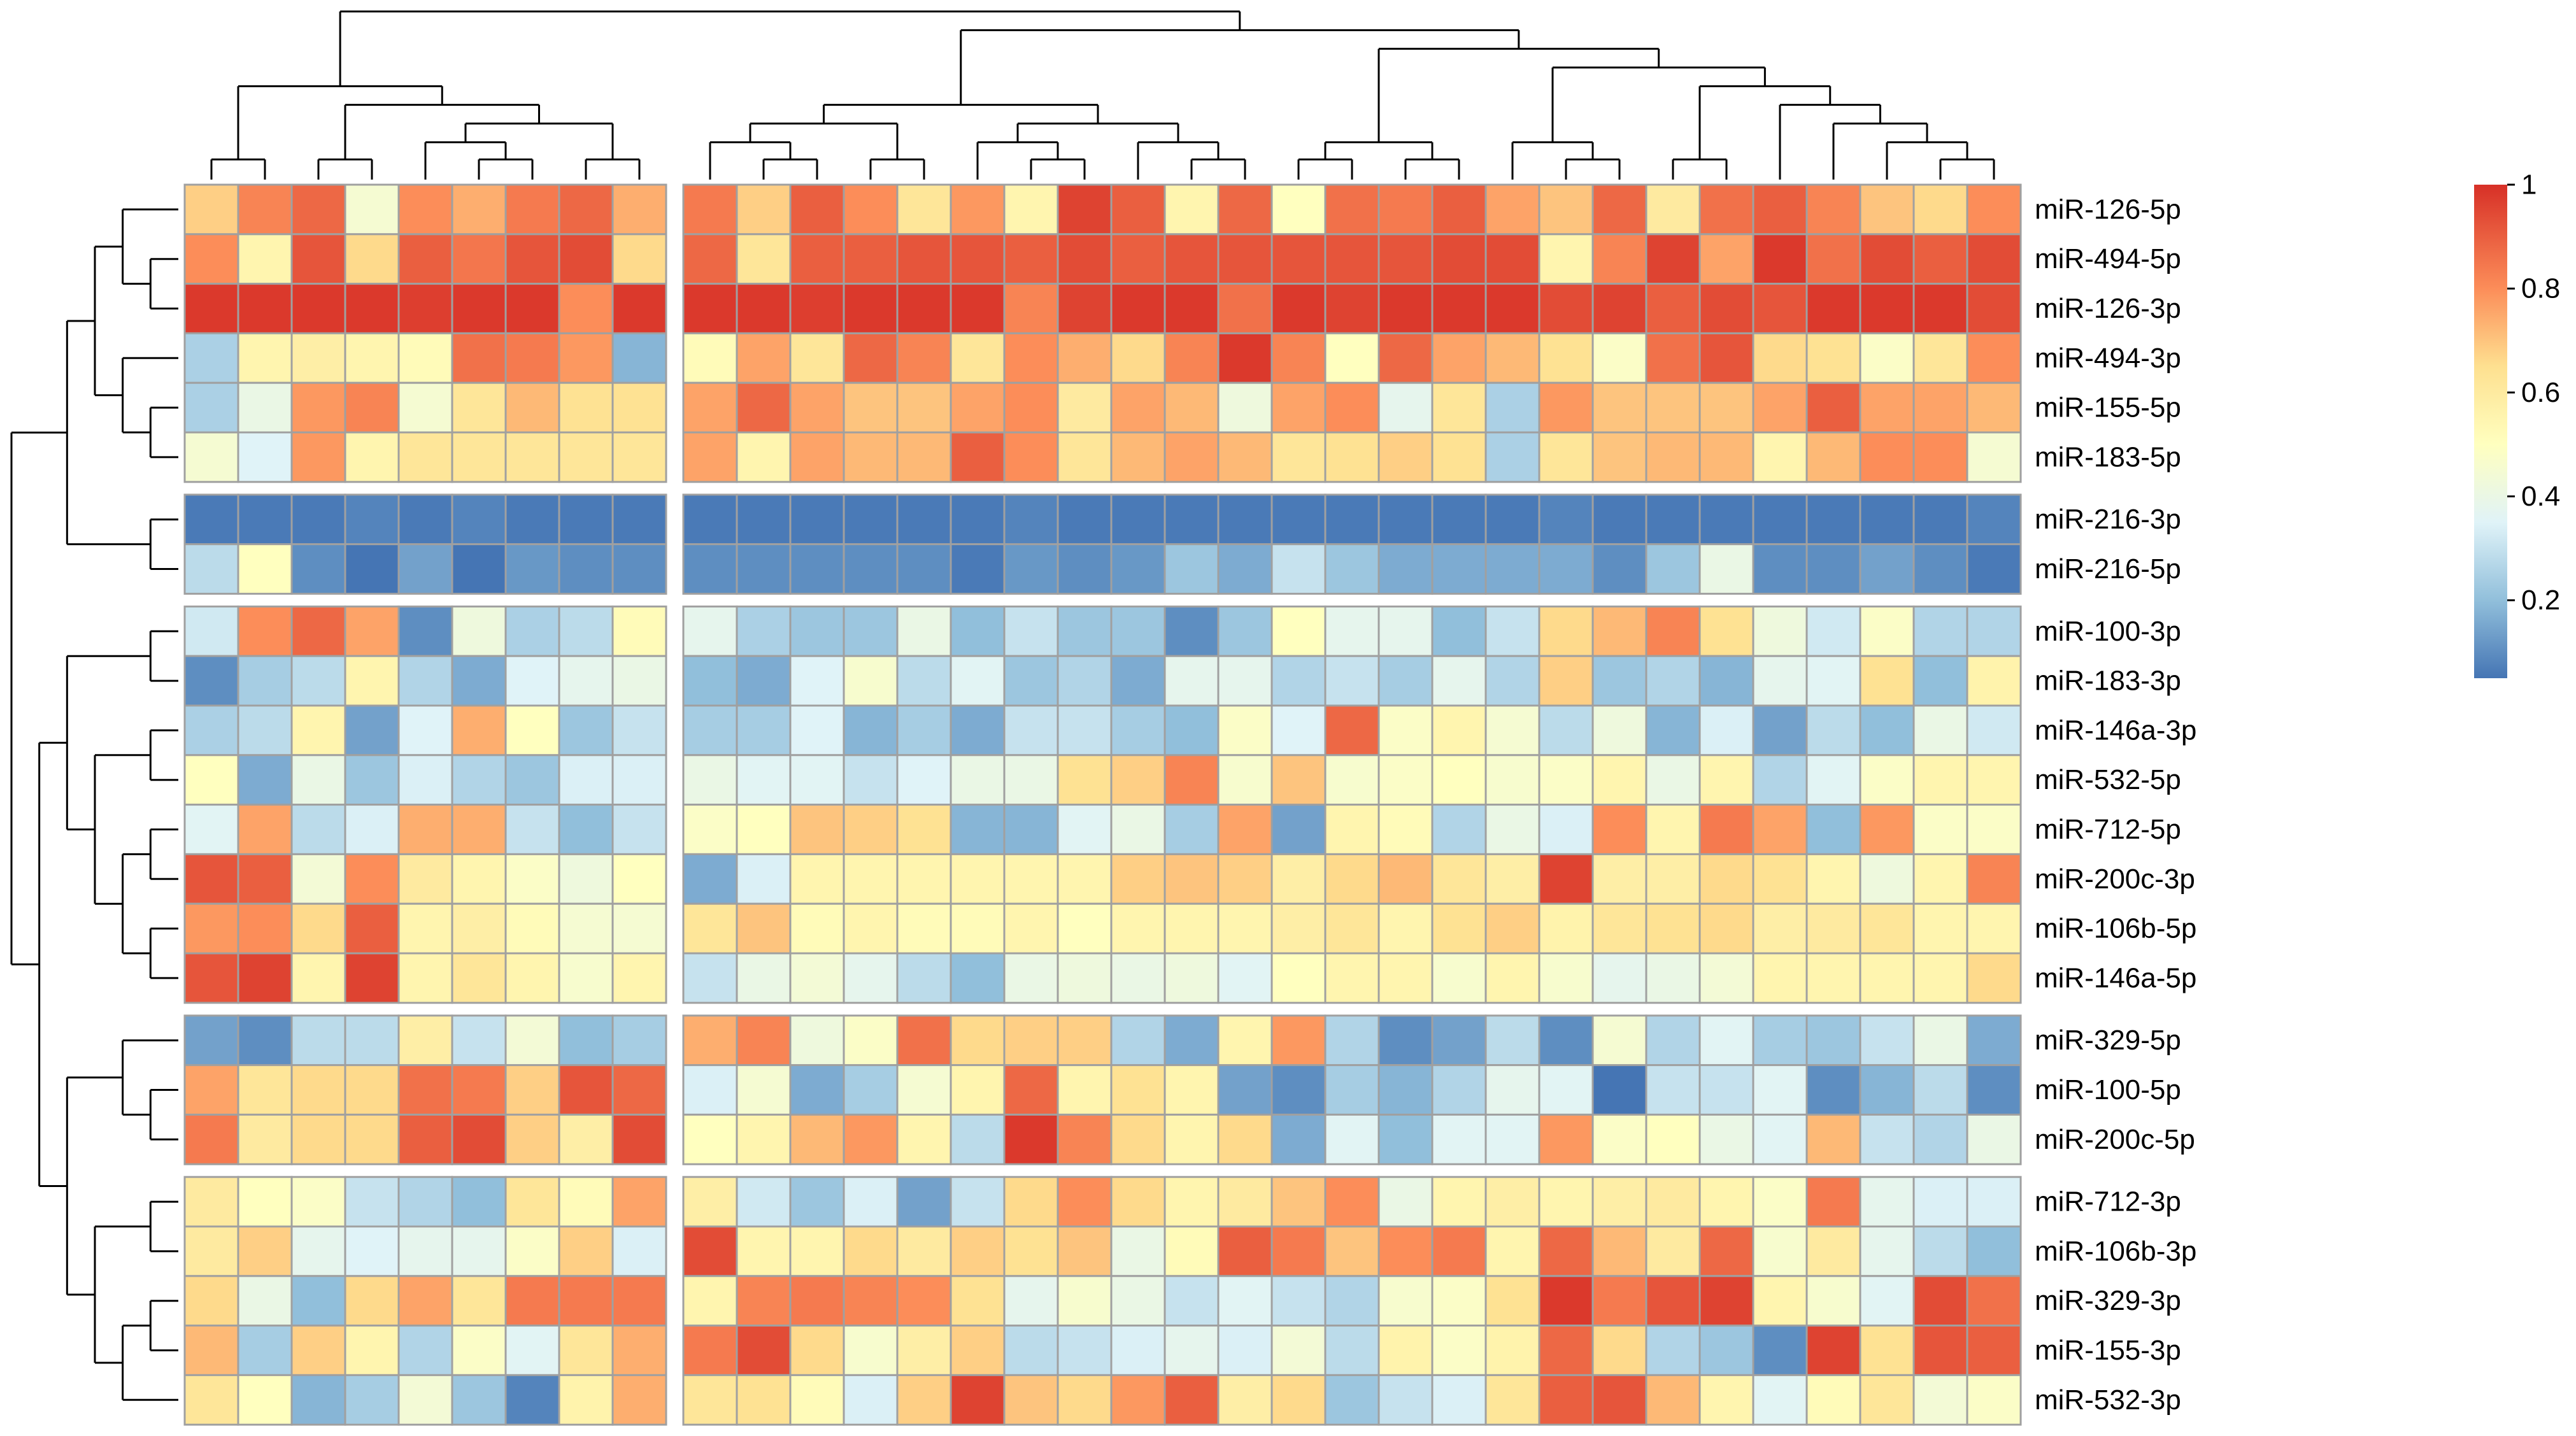 The width and height of the screenshot is (2576, 1436). I want to click on legend-tick-label: 0.6, so click(2541, 392).